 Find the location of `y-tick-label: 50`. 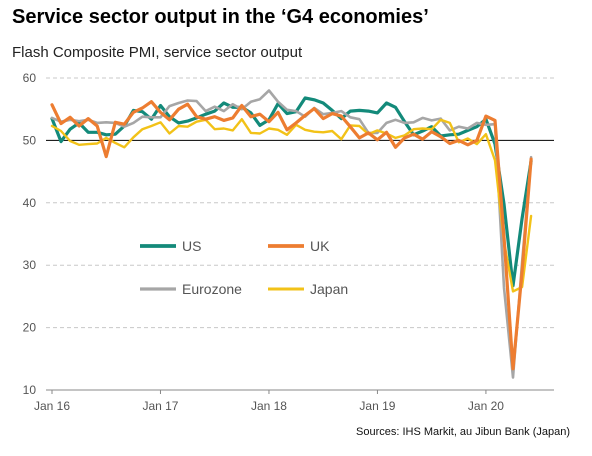

y-tick-label: 50 is located at coordinates (30, 140).